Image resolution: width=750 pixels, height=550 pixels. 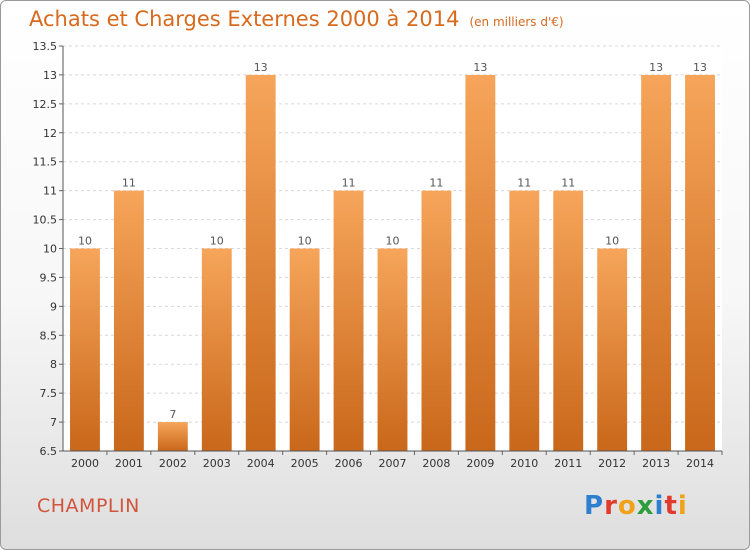 I want to click on x-tick-label: 2012, so click(x=612, y=463).